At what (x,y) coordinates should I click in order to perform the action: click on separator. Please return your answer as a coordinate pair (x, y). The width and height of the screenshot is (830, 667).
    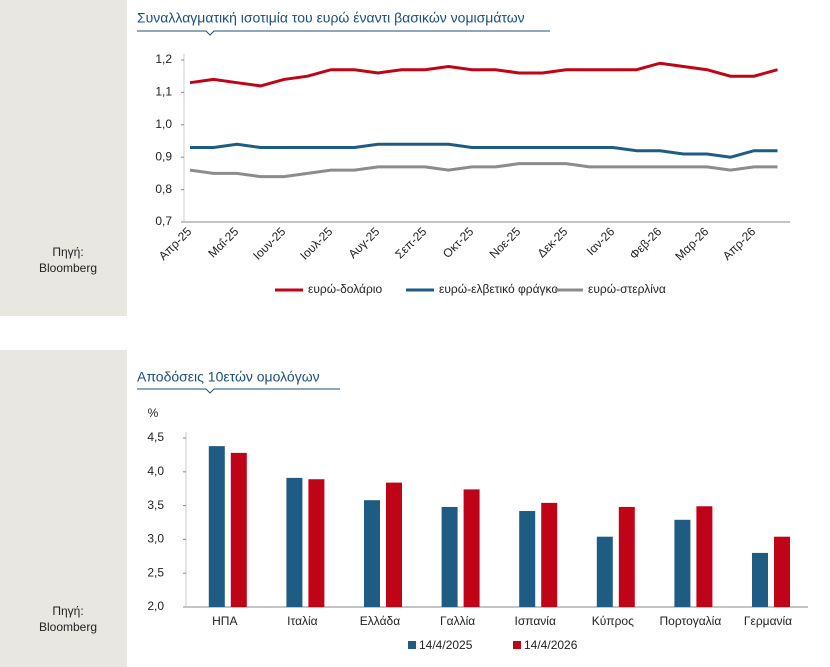
    Looking at the image, I should click on (415, 333).